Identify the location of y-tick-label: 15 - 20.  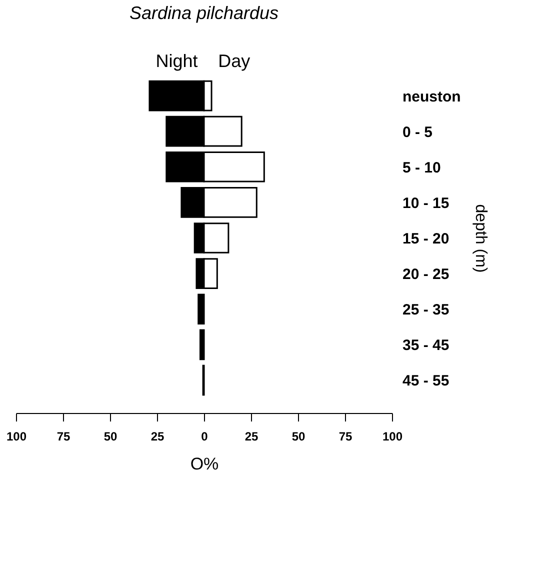
(426, 239).